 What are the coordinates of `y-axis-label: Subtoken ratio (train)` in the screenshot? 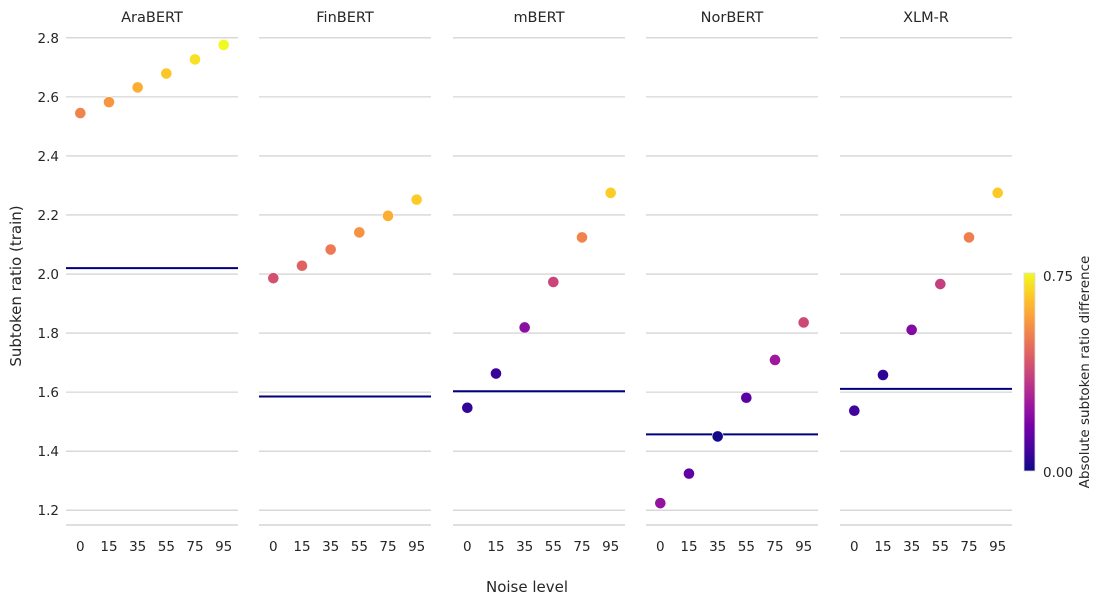 It's located at (16, 285).